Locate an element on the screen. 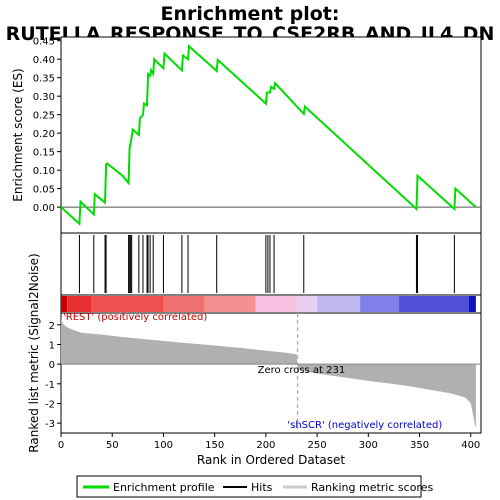 The width and height of the screenshot is (500, 500). neg-corr-label: 'shSCR' (negatively correlated) is located at coordinates (364, 425).